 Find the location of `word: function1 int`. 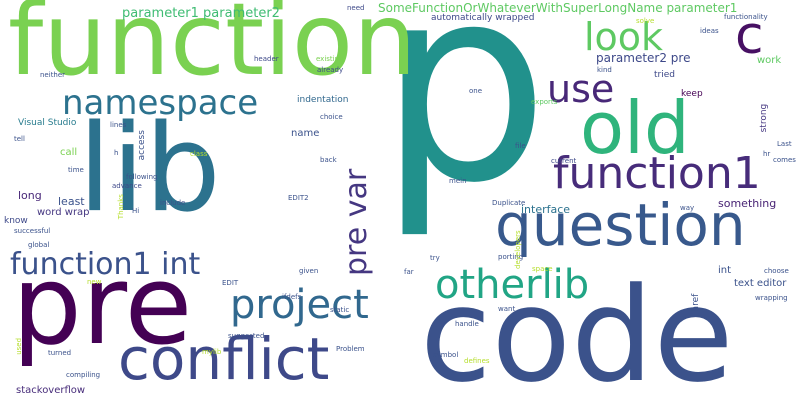

word: function1 int is located at coordinates (105, 264).